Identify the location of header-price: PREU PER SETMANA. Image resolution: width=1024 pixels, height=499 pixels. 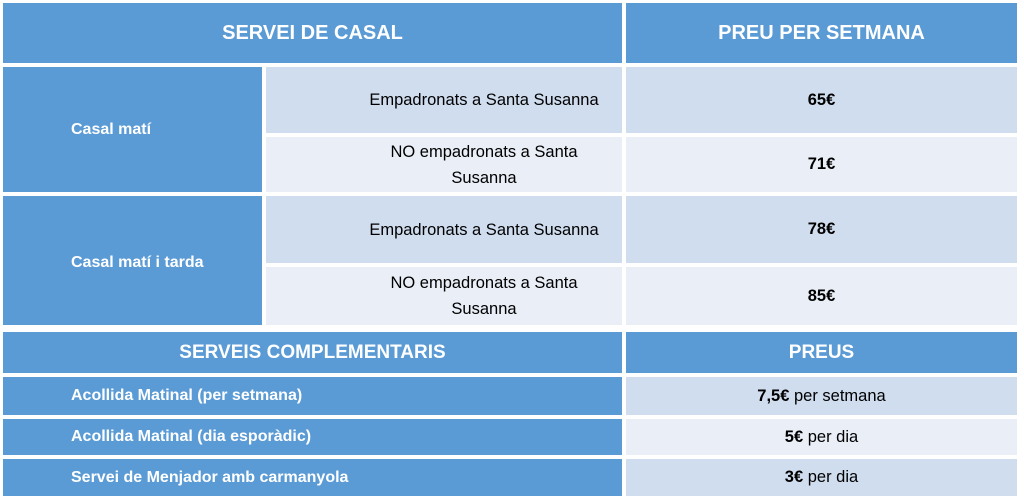
(821, 33).